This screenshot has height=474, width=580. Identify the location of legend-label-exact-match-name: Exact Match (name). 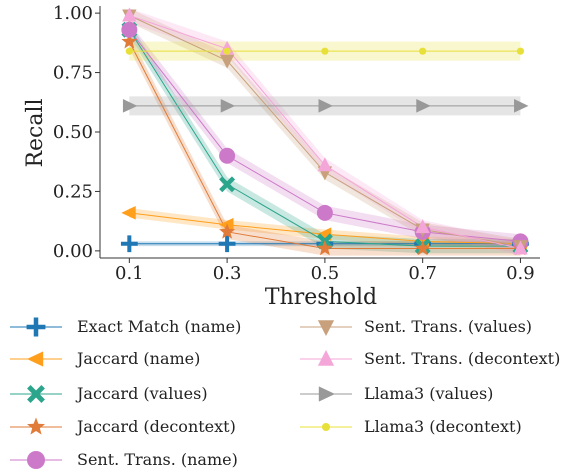
(159, 326).